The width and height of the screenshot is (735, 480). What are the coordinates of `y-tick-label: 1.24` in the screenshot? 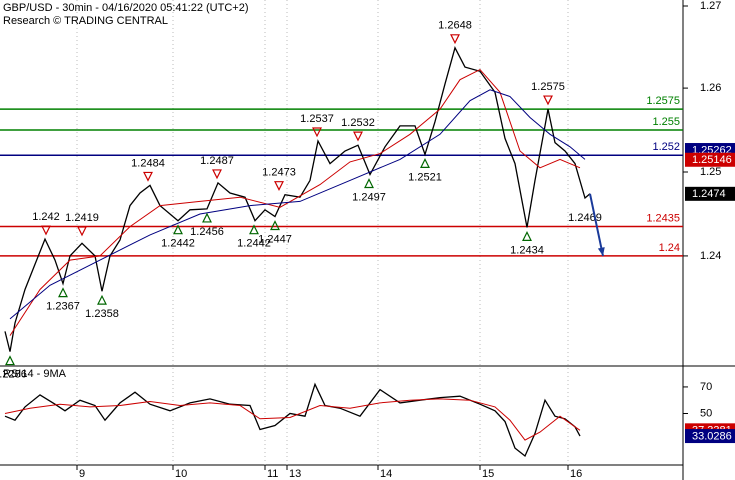 It's located at (710, 256).